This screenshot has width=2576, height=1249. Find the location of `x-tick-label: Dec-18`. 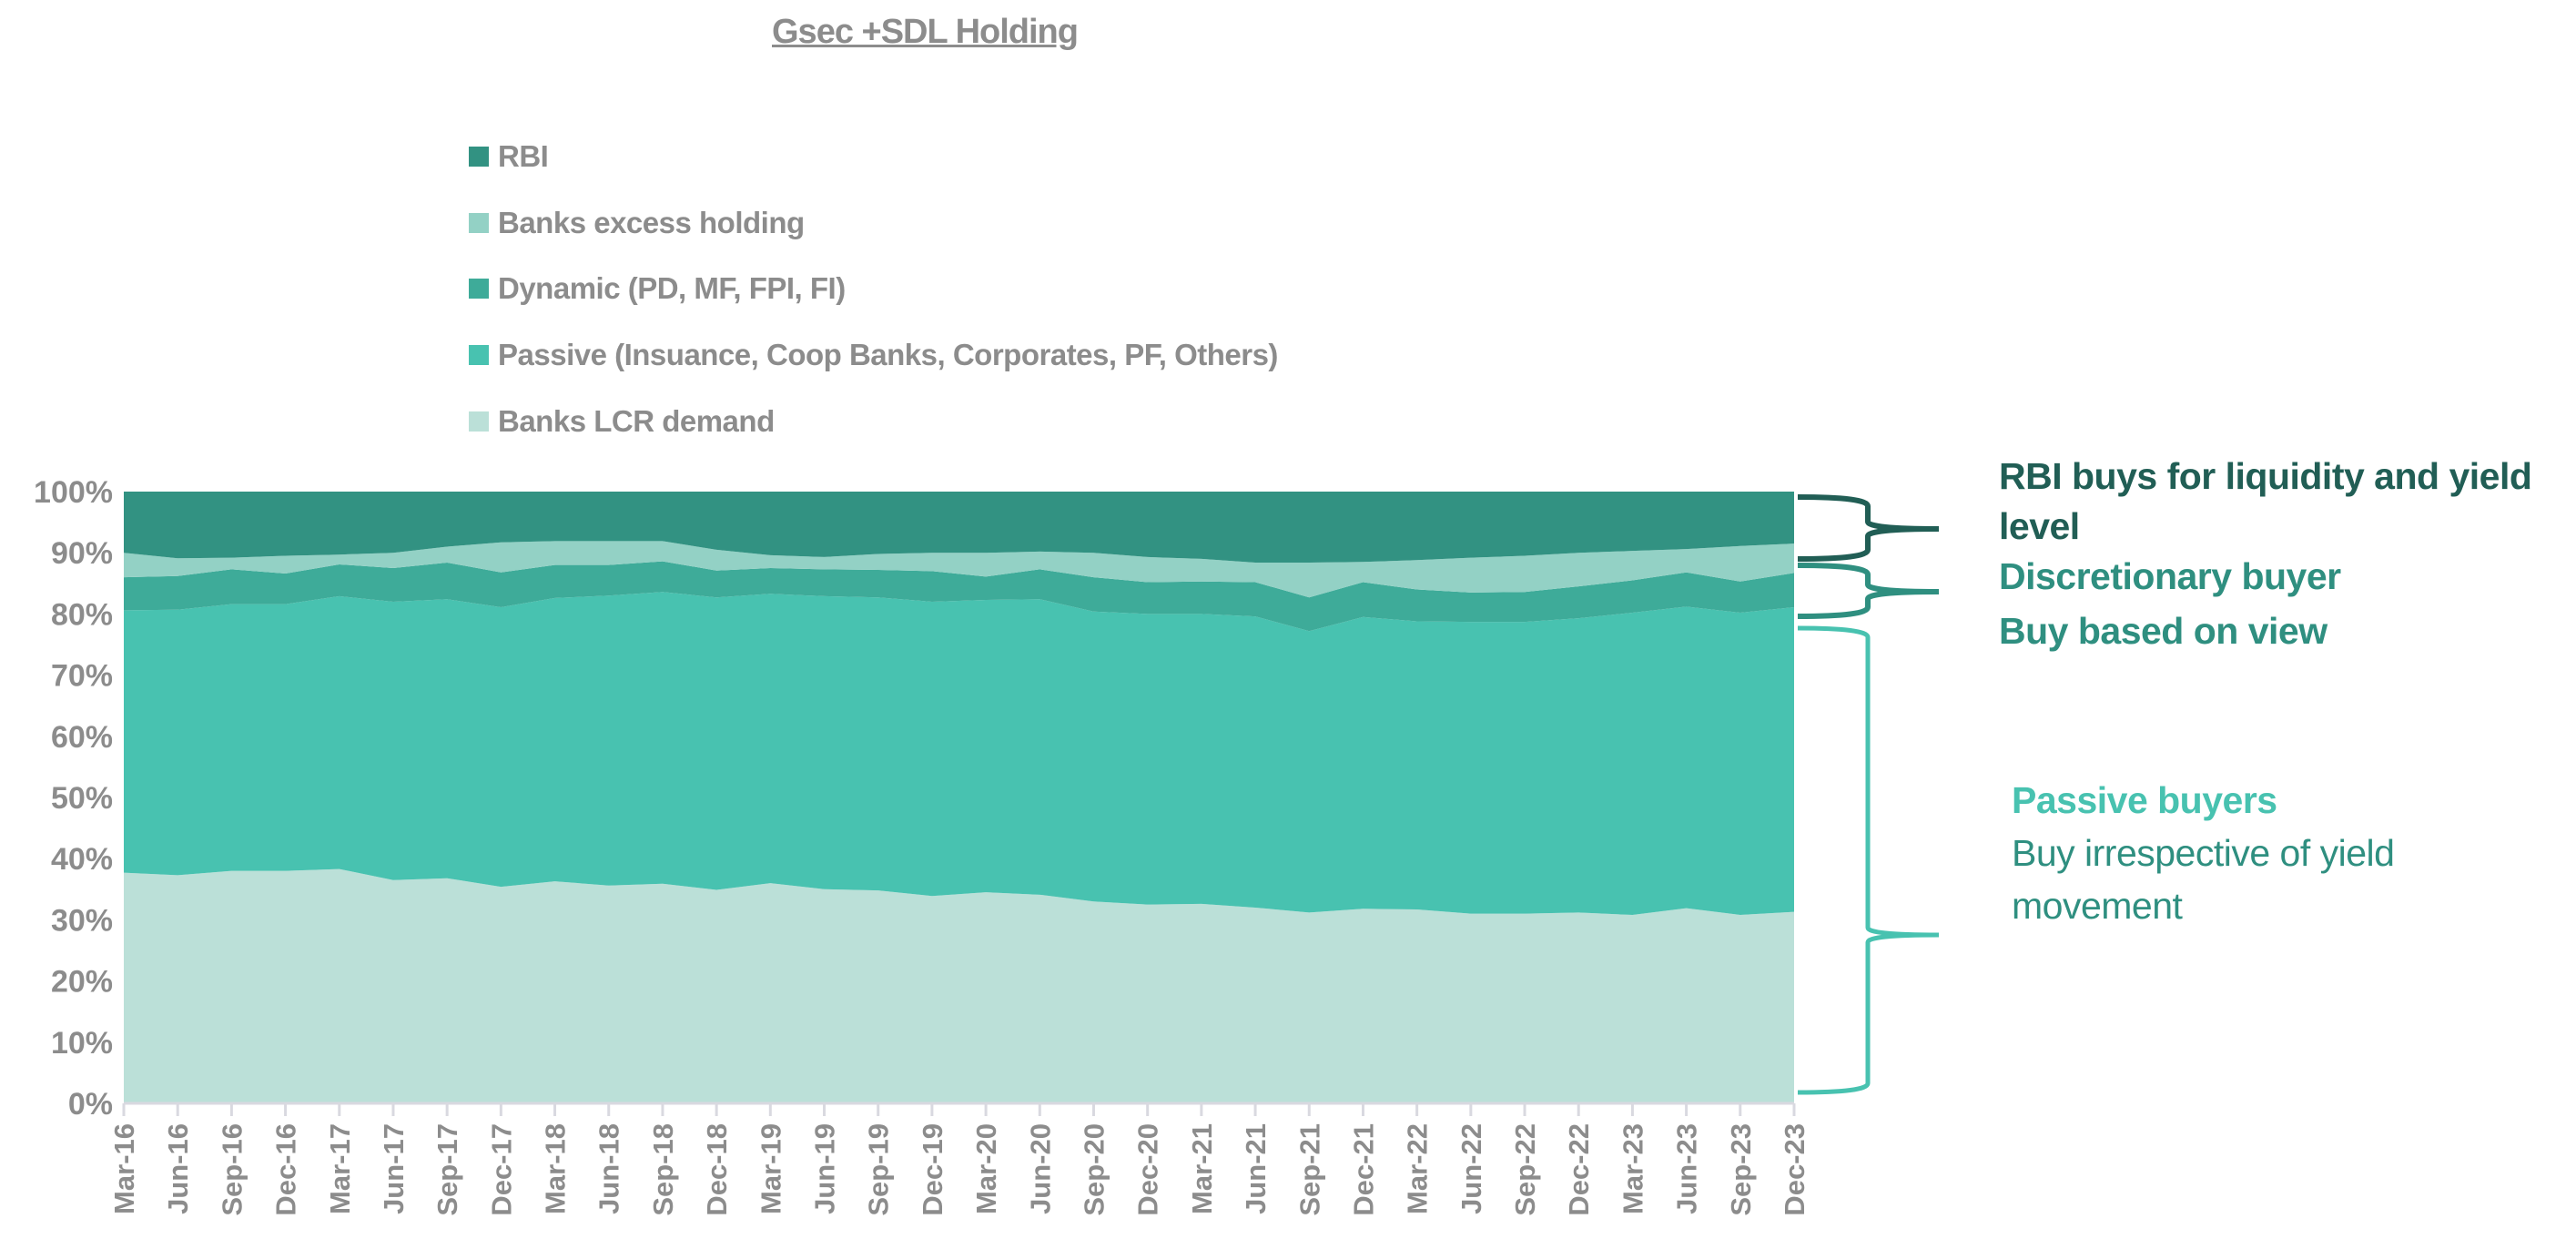

x-tick-label: Dec-18 is located at coordinates (717, 1169).